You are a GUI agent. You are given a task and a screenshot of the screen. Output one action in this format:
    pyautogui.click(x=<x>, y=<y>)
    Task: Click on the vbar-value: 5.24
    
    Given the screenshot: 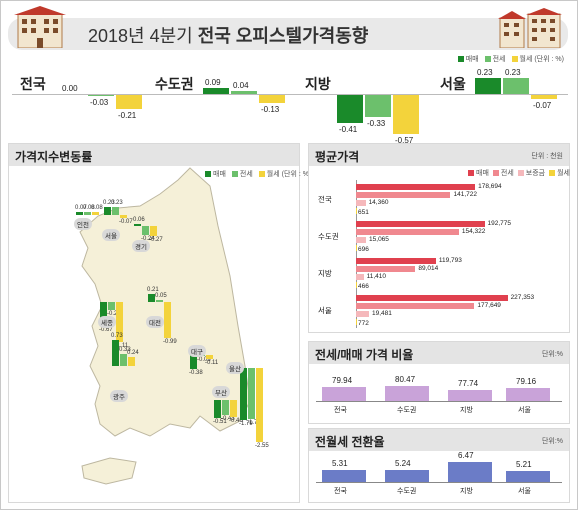 What is the action you would take?
    pyautogui.click(x=403, y=464)
    